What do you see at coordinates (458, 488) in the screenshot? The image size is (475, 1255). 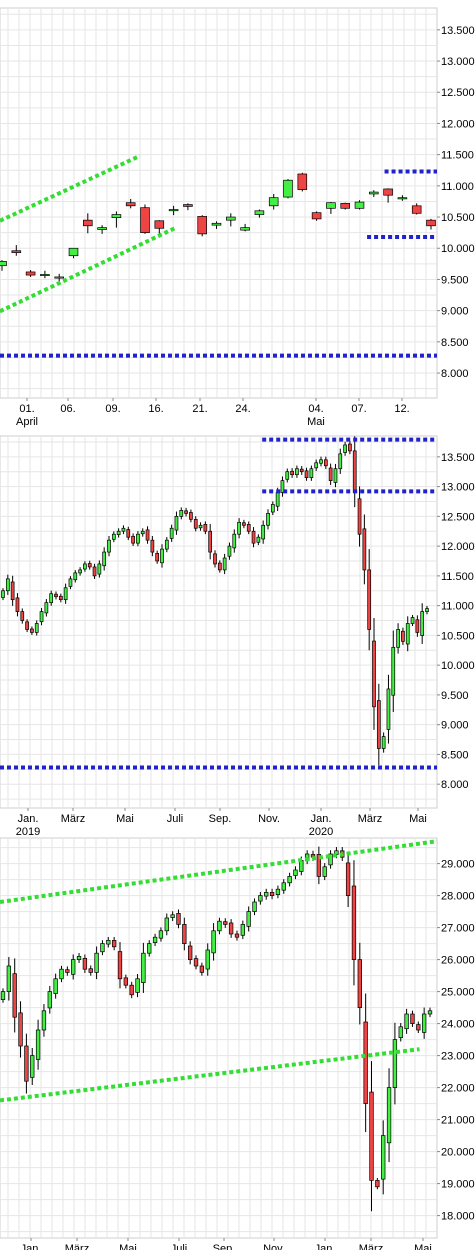 I see `y-tick-label: 13.000` at bounding box center [458, 488].